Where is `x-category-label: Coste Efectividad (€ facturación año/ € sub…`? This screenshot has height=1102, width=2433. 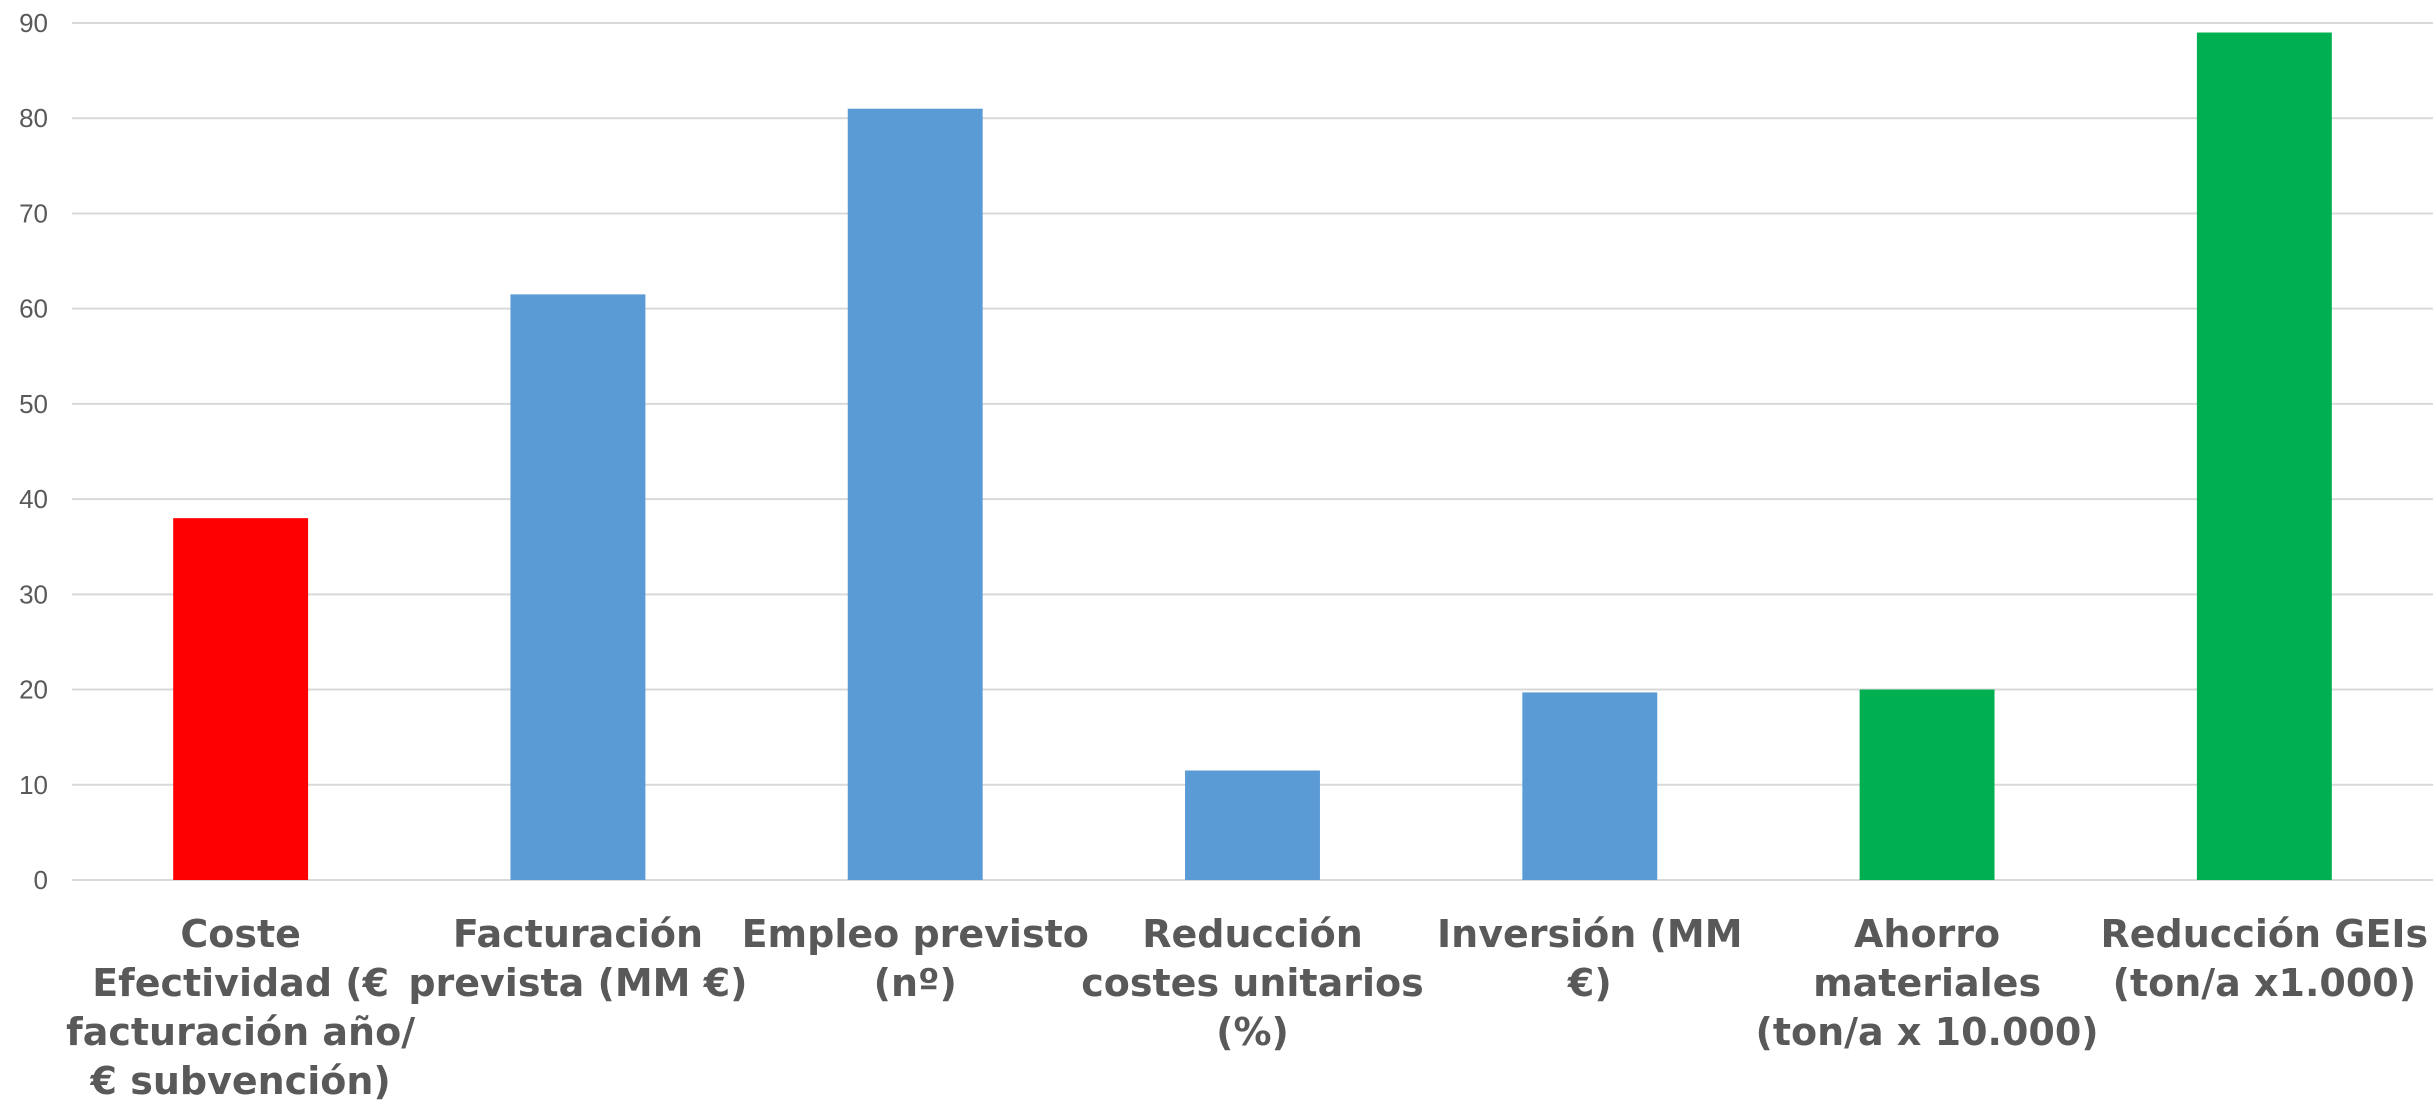 x-category-label: Coste Efectividad (€ facturación año/ € sub… is located at coordinates (240, 1007).